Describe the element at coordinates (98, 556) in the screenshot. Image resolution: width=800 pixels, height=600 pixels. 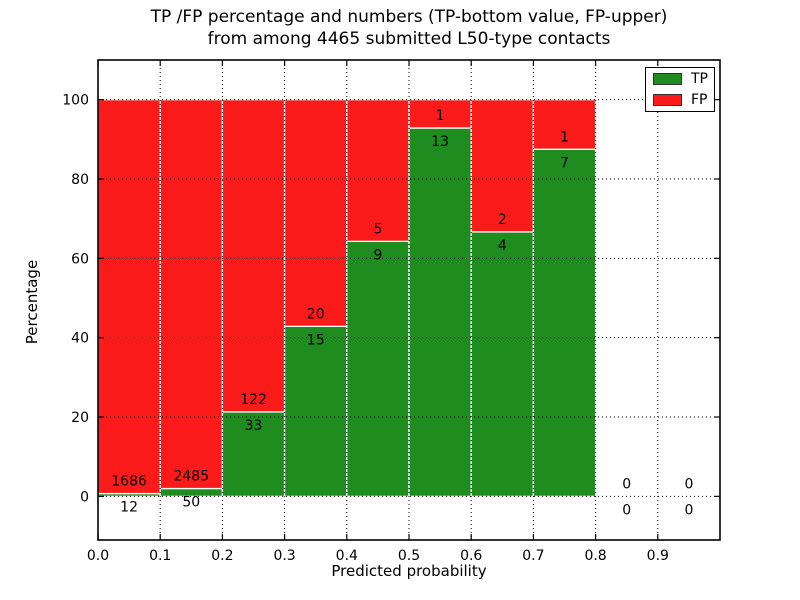
I see `x-tick-label: 0.0` at that location.